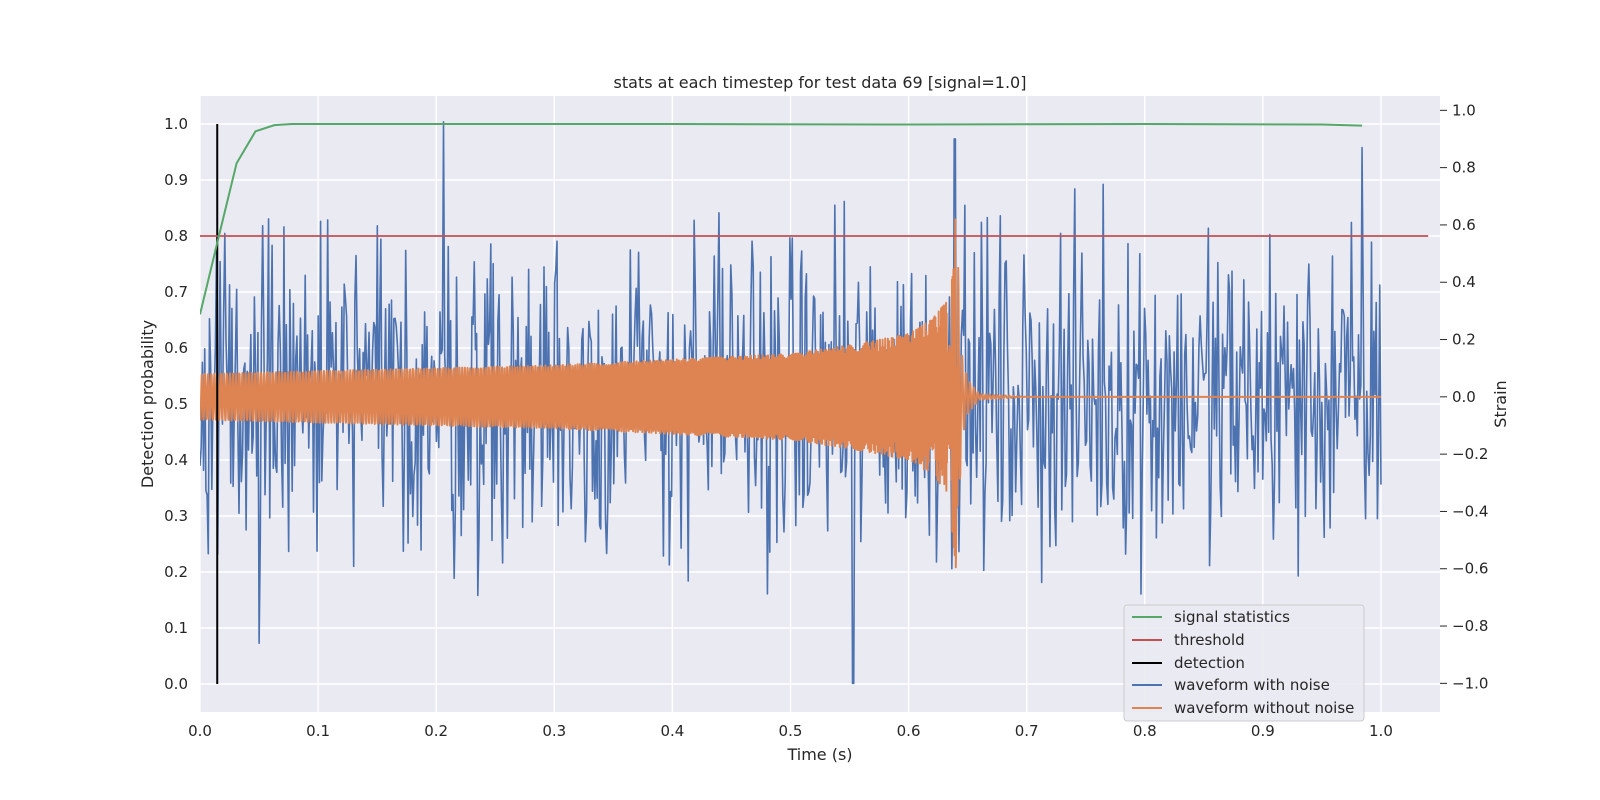 This screenshot has height=800, width=1600. Describe the element at coordinates (819, 754) in the screenshot. I see `x-axis-label: Time (s)` at that location.